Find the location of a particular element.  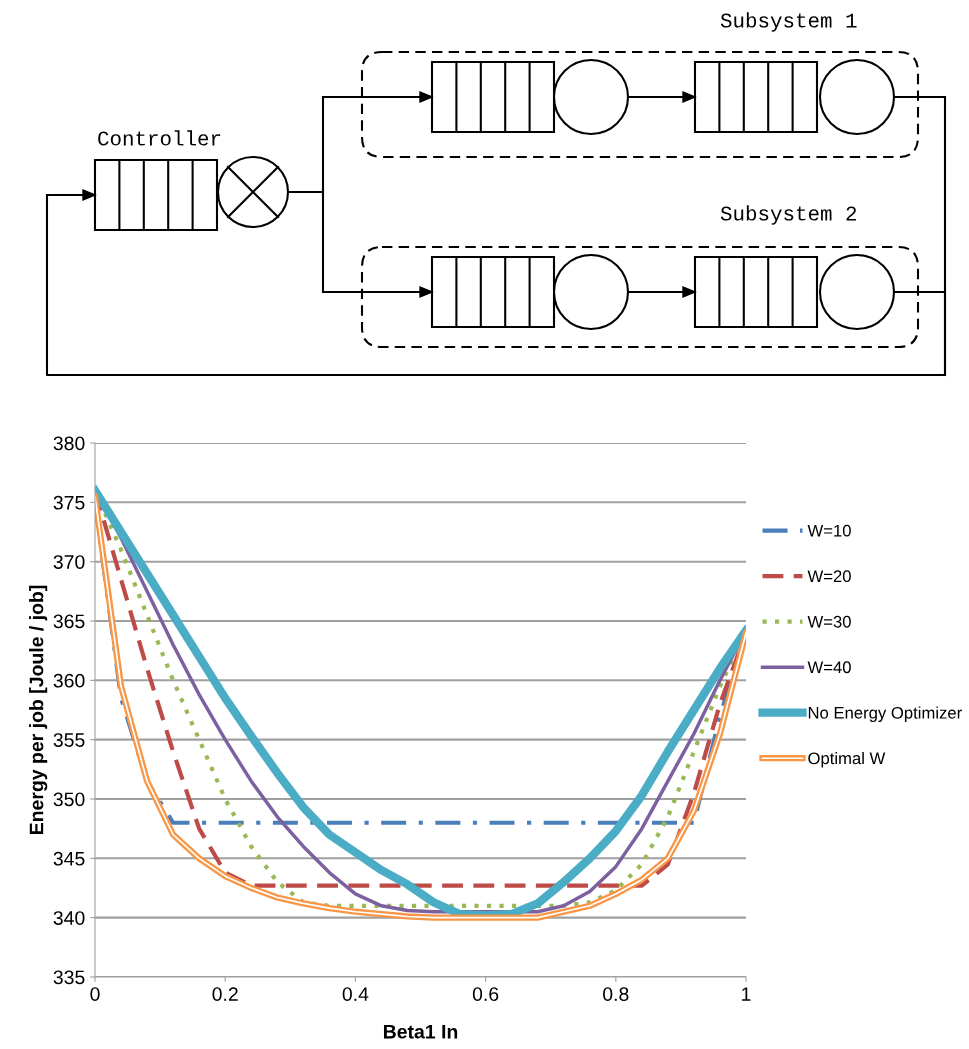

y-tick-label: 335 is located at coordinates (69, 977).